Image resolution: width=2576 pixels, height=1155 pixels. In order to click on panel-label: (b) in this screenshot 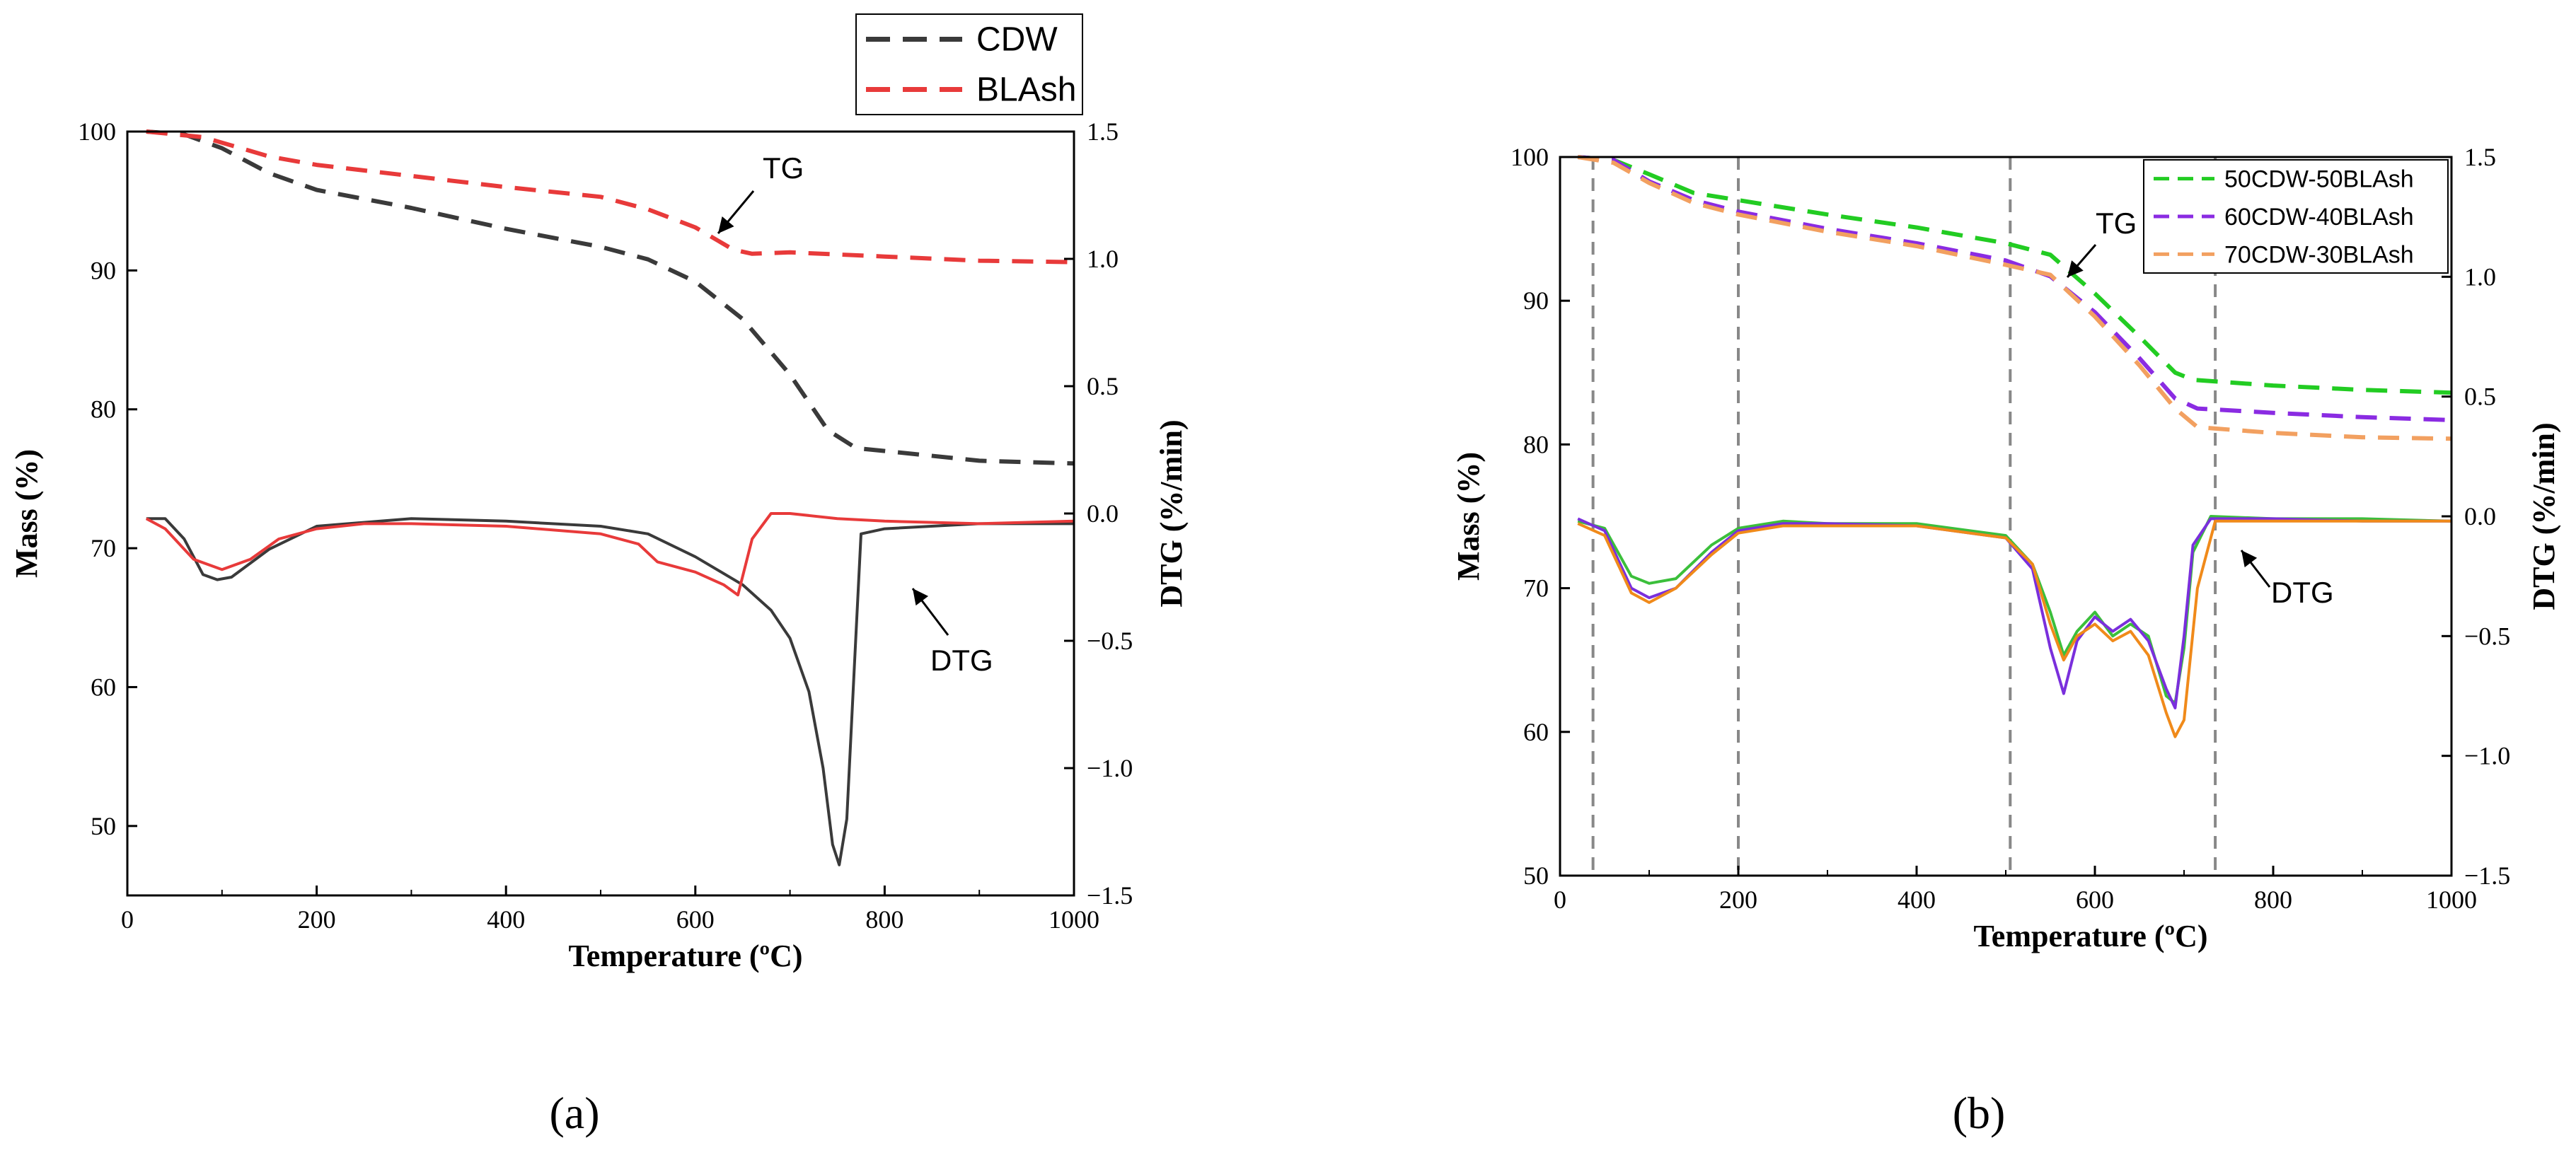, I will do `click(1979, 1113)`.